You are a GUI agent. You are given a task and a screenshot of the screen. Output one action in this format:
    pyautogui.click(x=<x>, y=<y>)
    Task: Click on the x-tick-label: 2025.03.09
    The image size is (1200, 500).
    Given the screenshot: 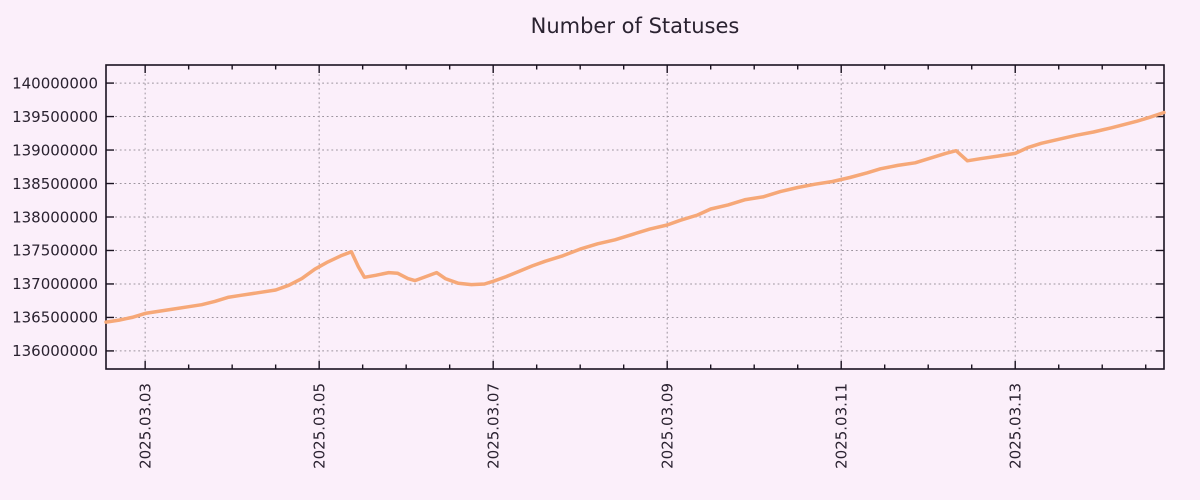 What is the action you would take?
    pyautogui.click(x=667, y=426)
    